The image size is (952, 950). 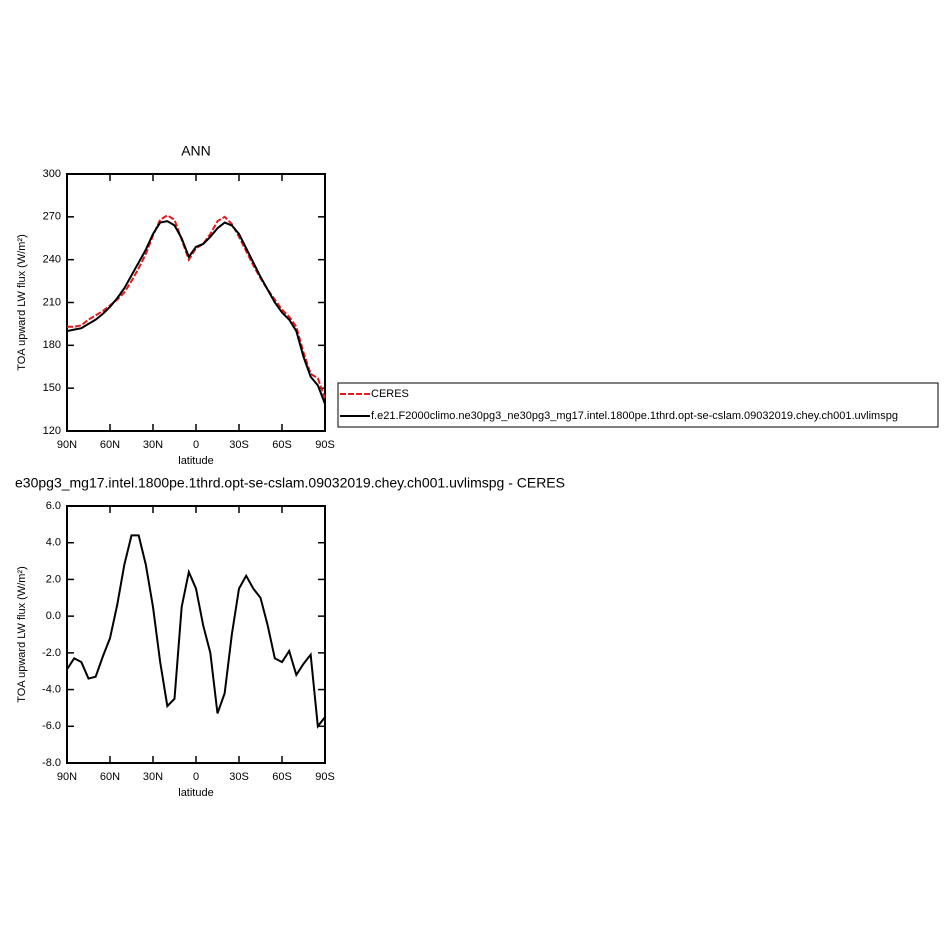 I want to click on y-tick-label: 120, so click(x=52, y=431).